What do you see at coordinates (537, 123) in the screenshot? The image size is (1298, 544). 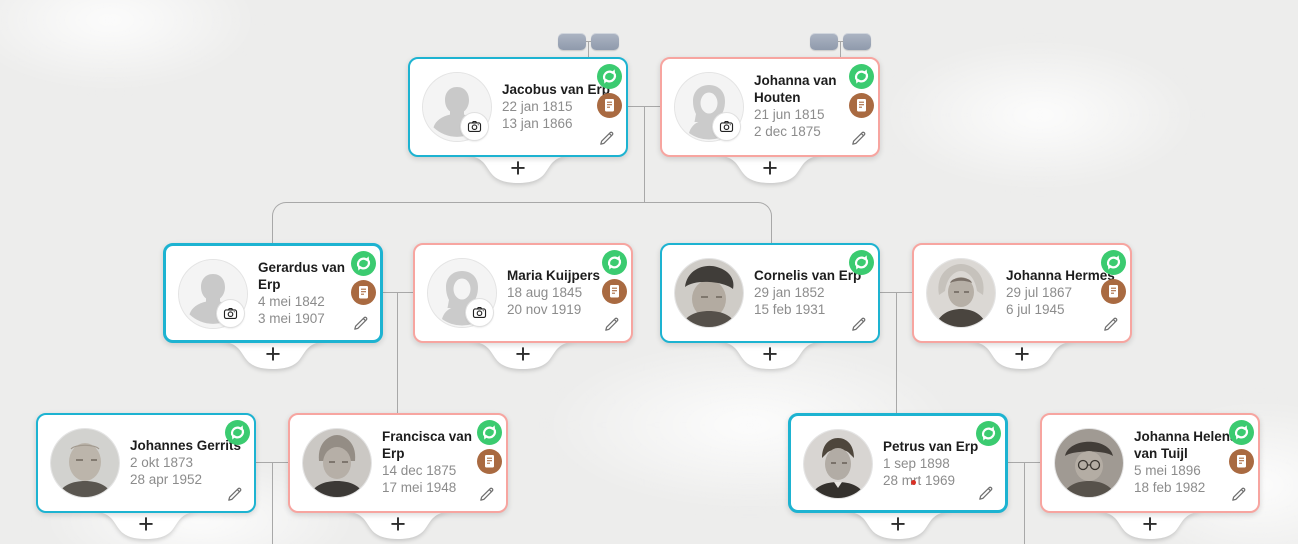 I see `death-date: 13 jan 1866` at bounding box center [537, 123].